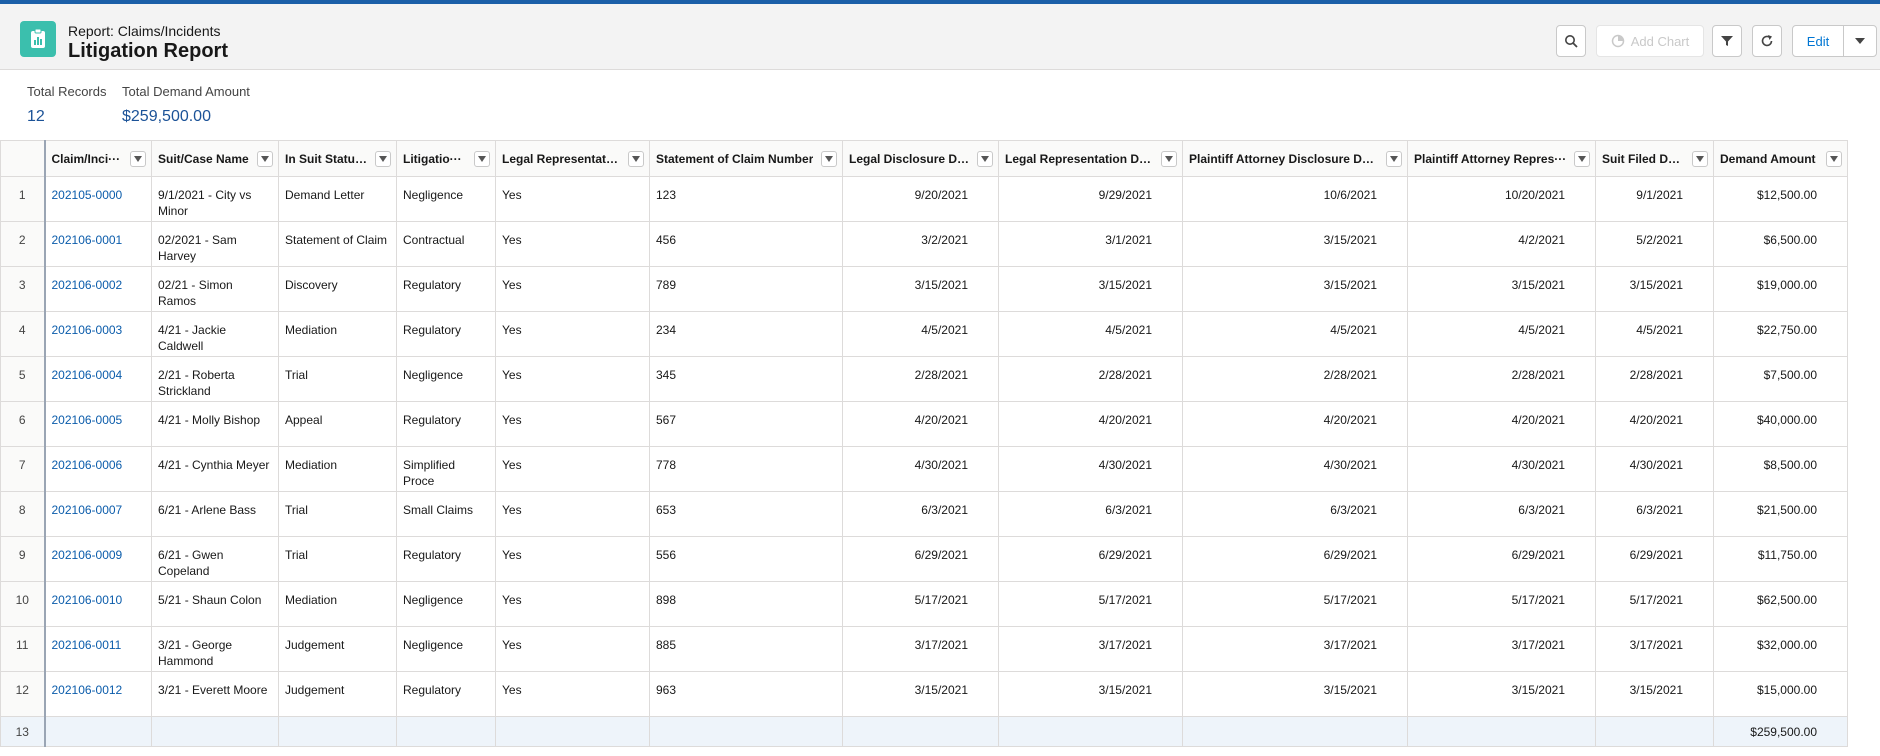  Describe the element at coordinates (1654, 199) in the screenshot. I see `table-cell: 9/1/2021` at that location.